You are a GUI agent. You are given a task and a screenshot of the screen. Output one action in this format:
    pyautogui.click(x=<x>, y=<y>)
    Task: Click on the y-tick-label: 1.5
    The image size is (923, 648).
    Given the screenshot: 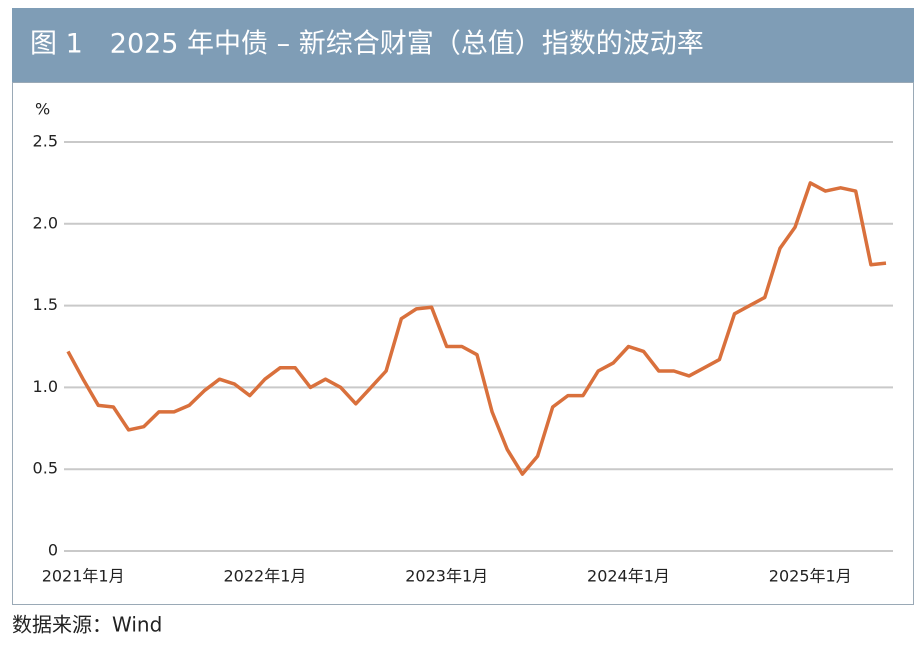 What is the action you would take?
    pyautogui.click(x=45, y=304)
    